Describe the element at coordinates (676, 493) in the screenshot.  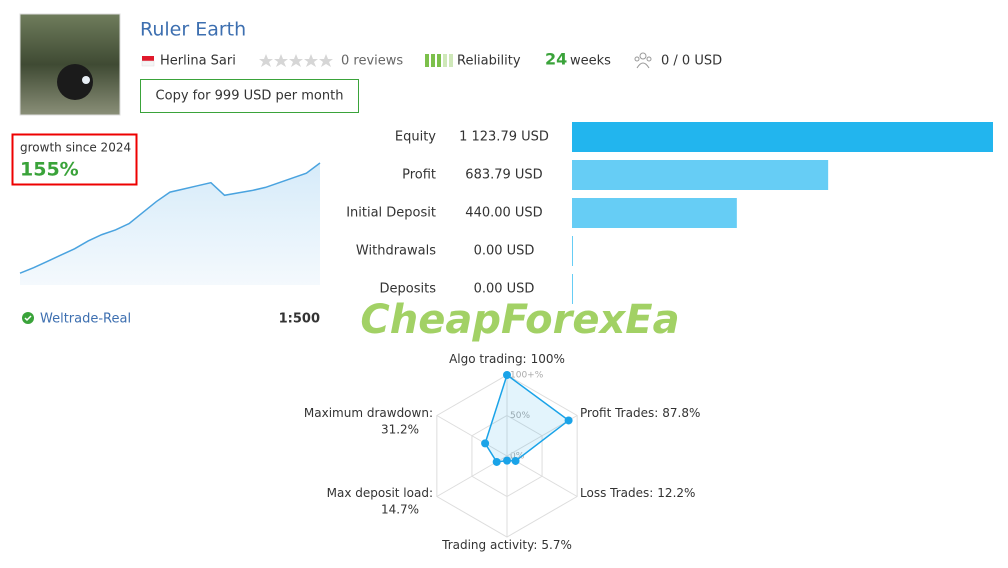
I see `radar-axis-value: 12.2%` at that location.